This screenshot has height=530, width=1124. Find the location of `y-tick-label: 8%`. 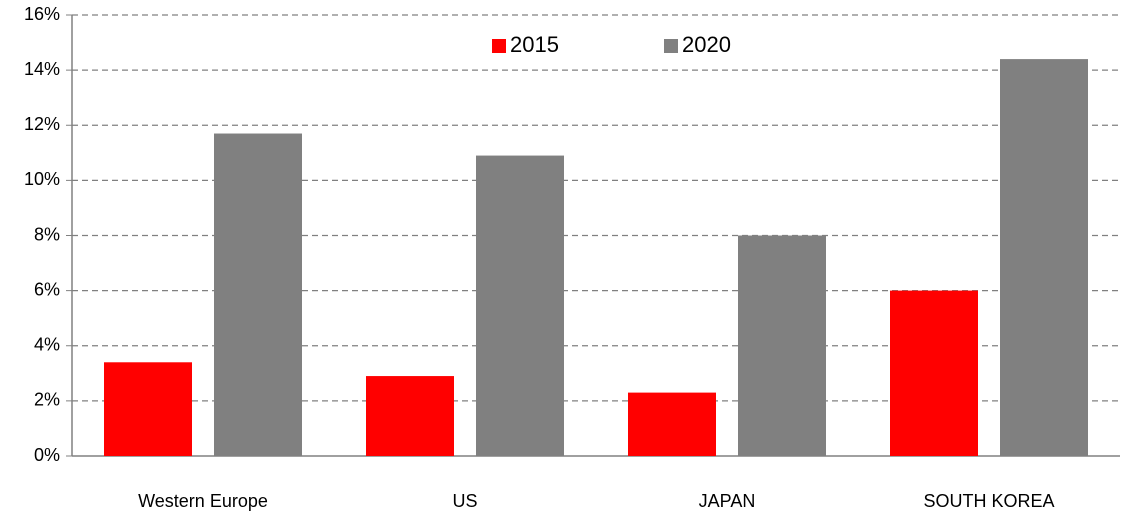

y-tick-label: 8% is located at coordinates (47, 234).